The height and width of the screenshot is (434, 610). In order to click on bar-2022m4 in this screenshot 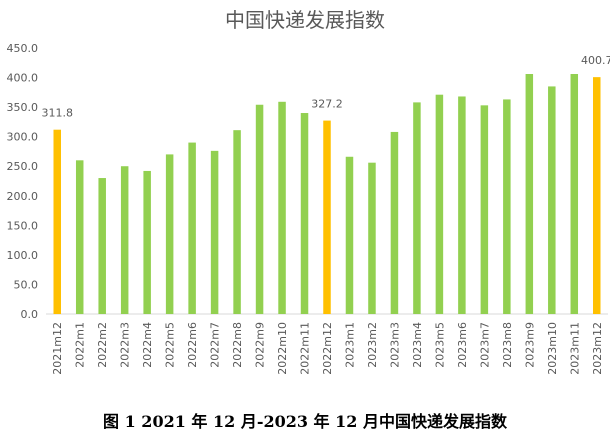, I will do `click(147, 242)`.